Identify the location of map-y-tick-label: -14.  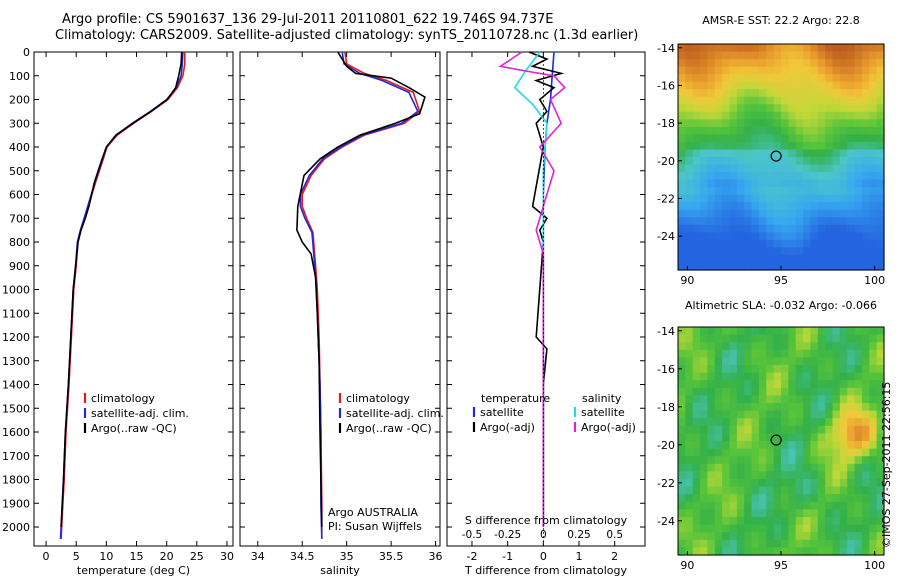
(666, 331).